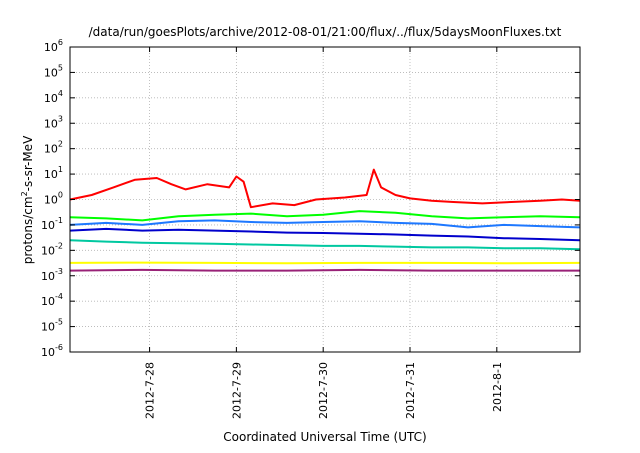  I want to click on y-tick-label: 10⁻⁶, so click(52, 351).